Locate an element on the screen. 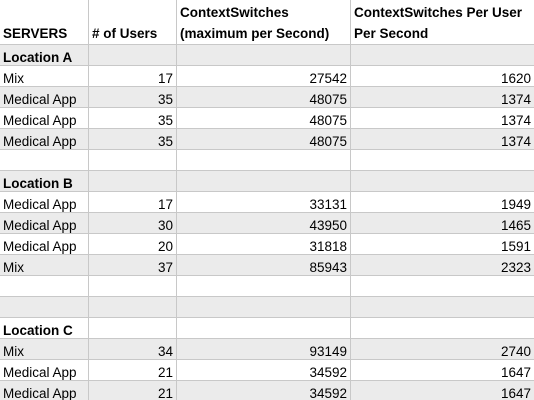 Image resolution: width=534 pixels, height=400 pixels. cell-server: Location B is located at coordinates (44, 181).